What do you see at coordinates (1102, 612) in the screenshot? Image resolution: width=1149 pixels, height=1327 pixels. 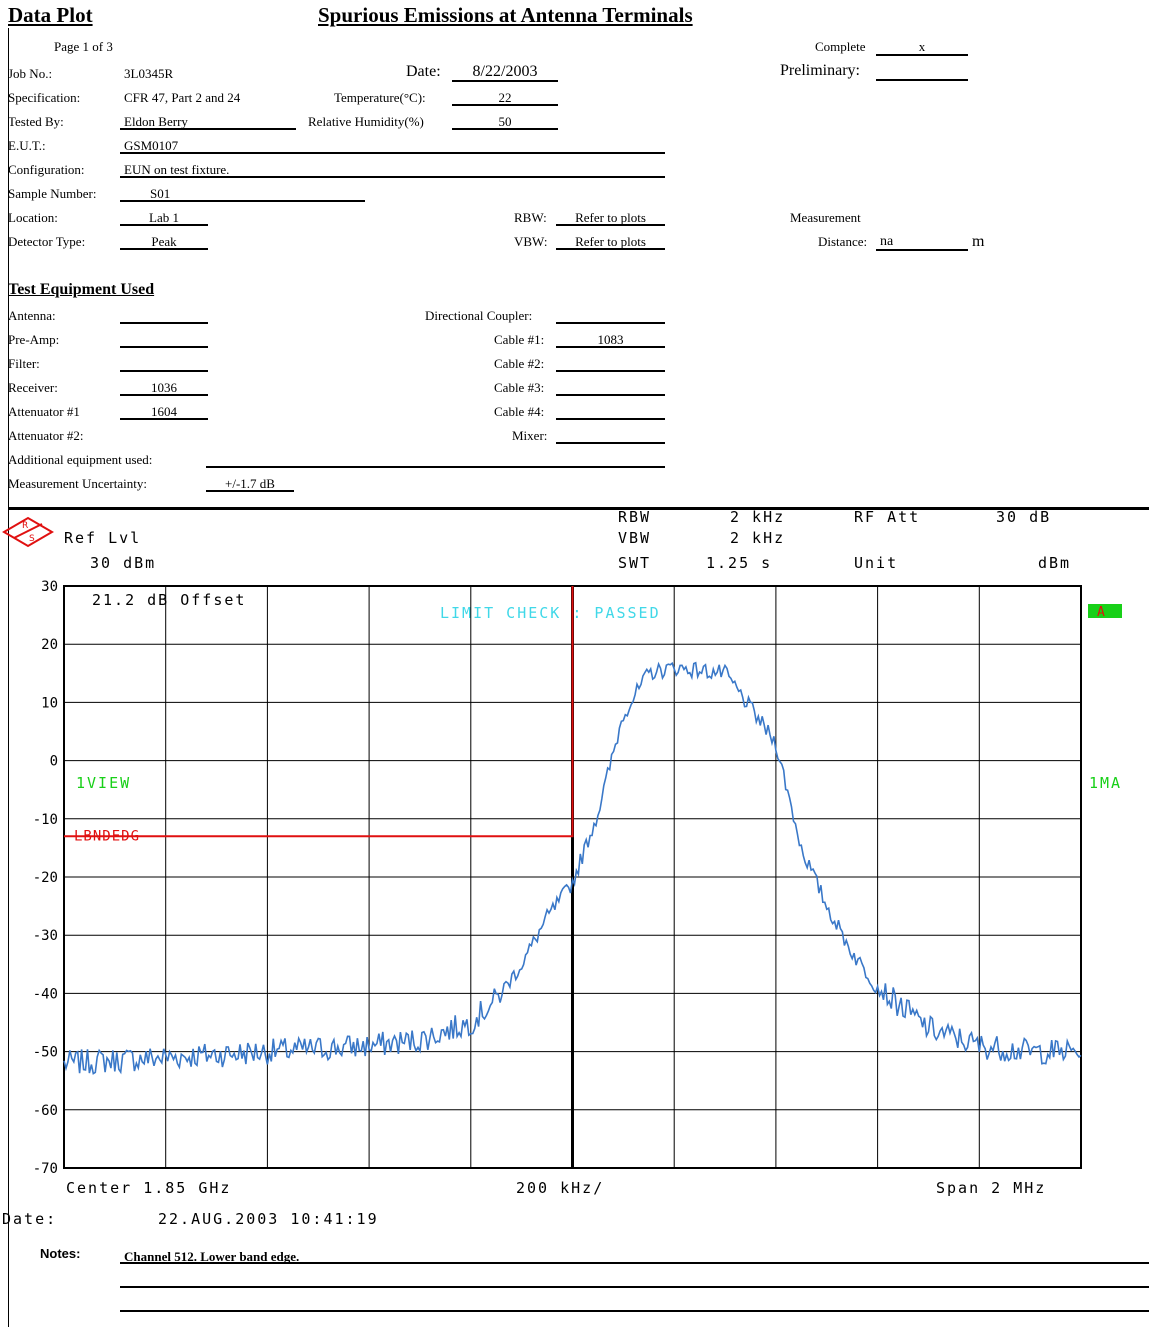 I see `trace-badge: A` at bounding box center [1102, 612].